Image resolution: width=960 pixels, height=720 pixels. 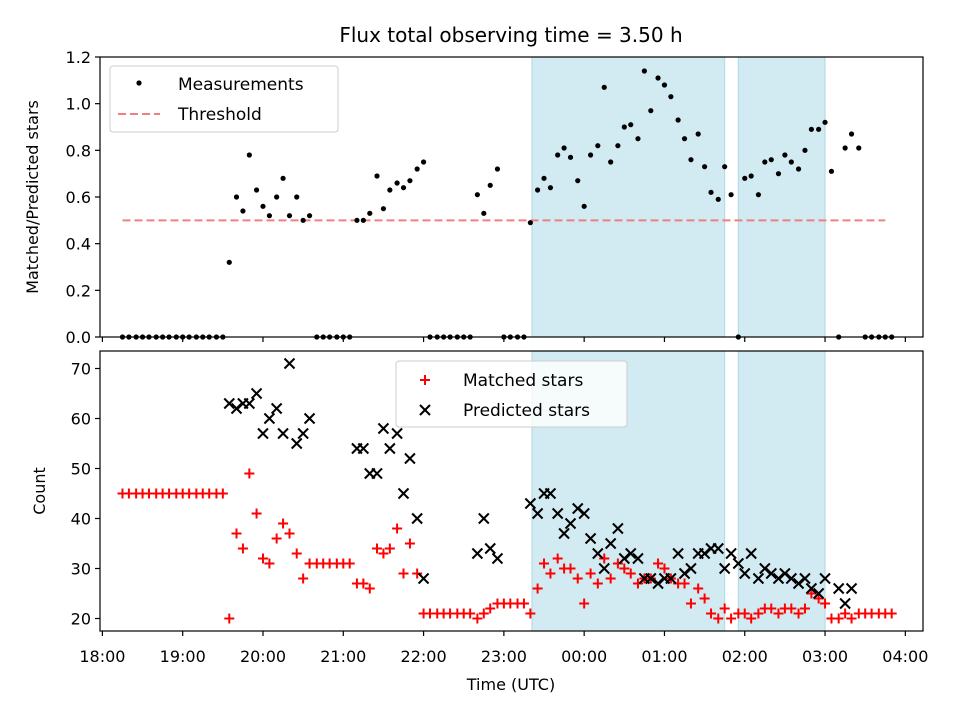 I want to click on y-tick-label: 0.2, so click(x=78, y=290).